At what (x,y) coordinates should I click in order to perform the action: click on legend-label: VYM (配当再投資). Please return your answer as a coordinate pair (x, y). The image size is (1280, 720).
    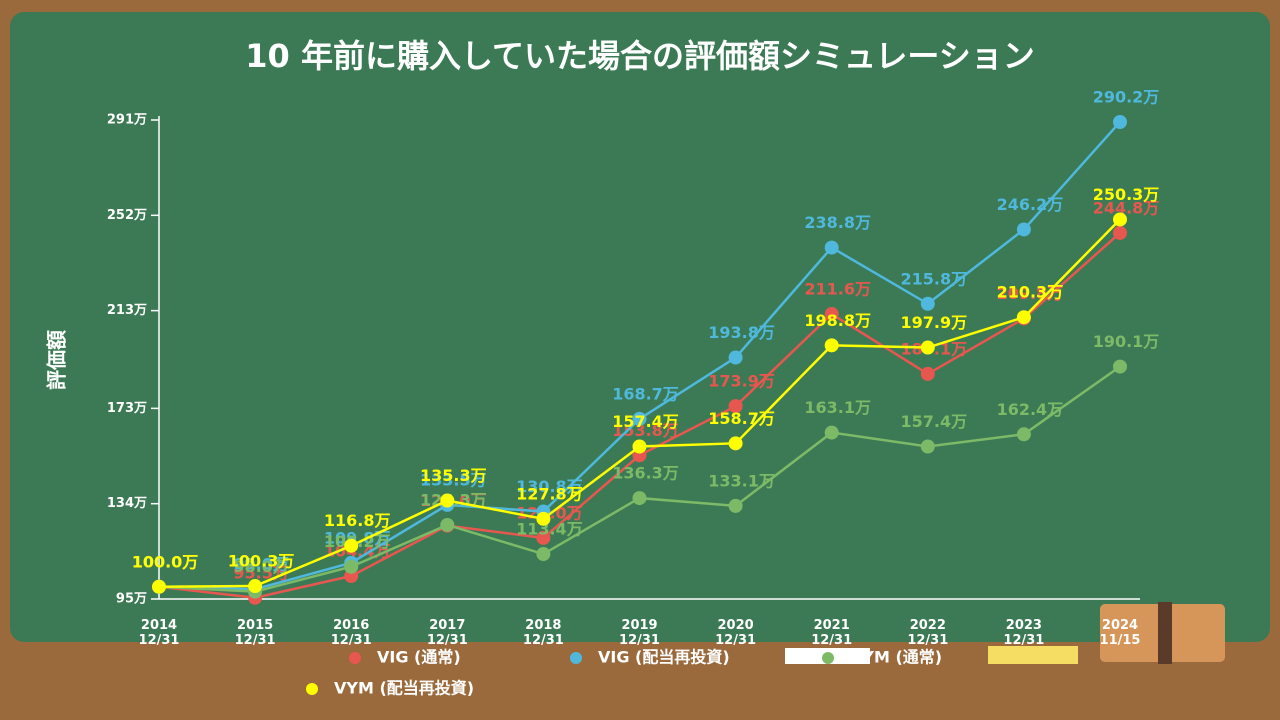
    Looking at the image, I should click on (404, 688).